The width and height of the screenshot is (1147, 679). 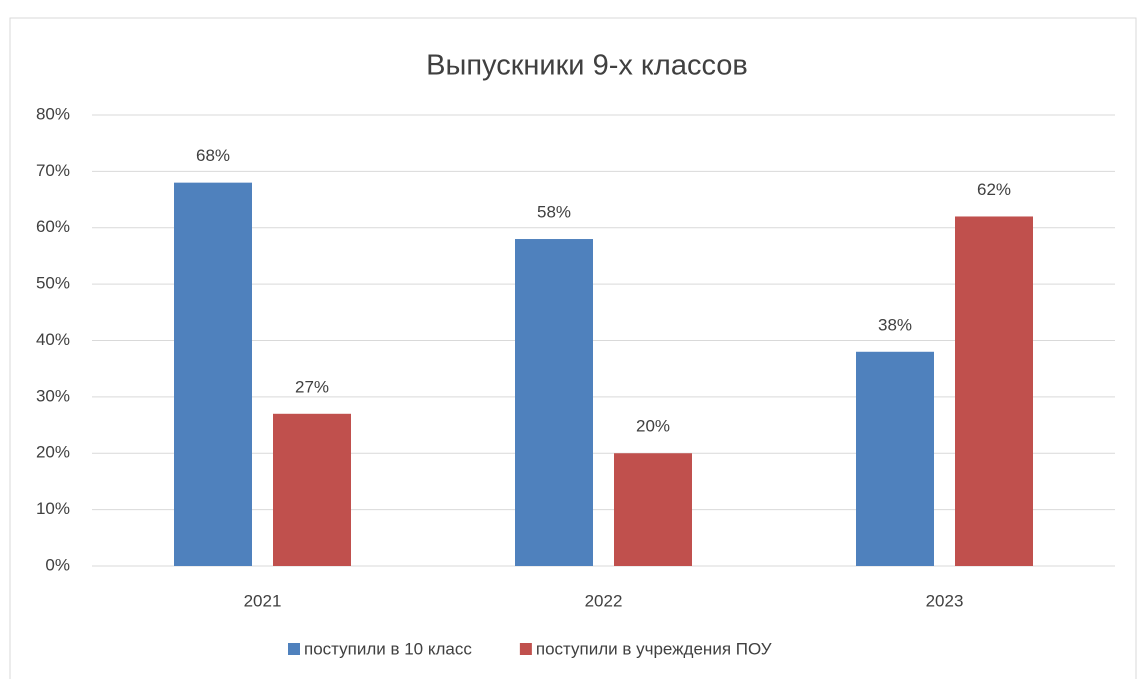 What do you see at coordinates (57, 564) in the screenshot?
I see `y-tick-label: 0%` at bounding box center [57, 564].